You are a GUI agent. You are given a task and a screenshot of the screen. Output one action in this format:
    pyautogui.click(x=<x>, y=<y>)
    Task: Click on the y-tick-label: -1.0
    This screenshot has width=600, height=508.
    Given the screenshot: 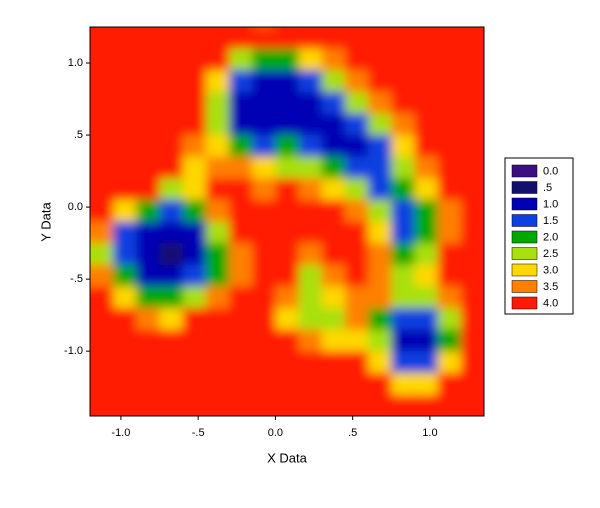 What is the action you would take?
    pyautogui.click(x=73, y=351)
    